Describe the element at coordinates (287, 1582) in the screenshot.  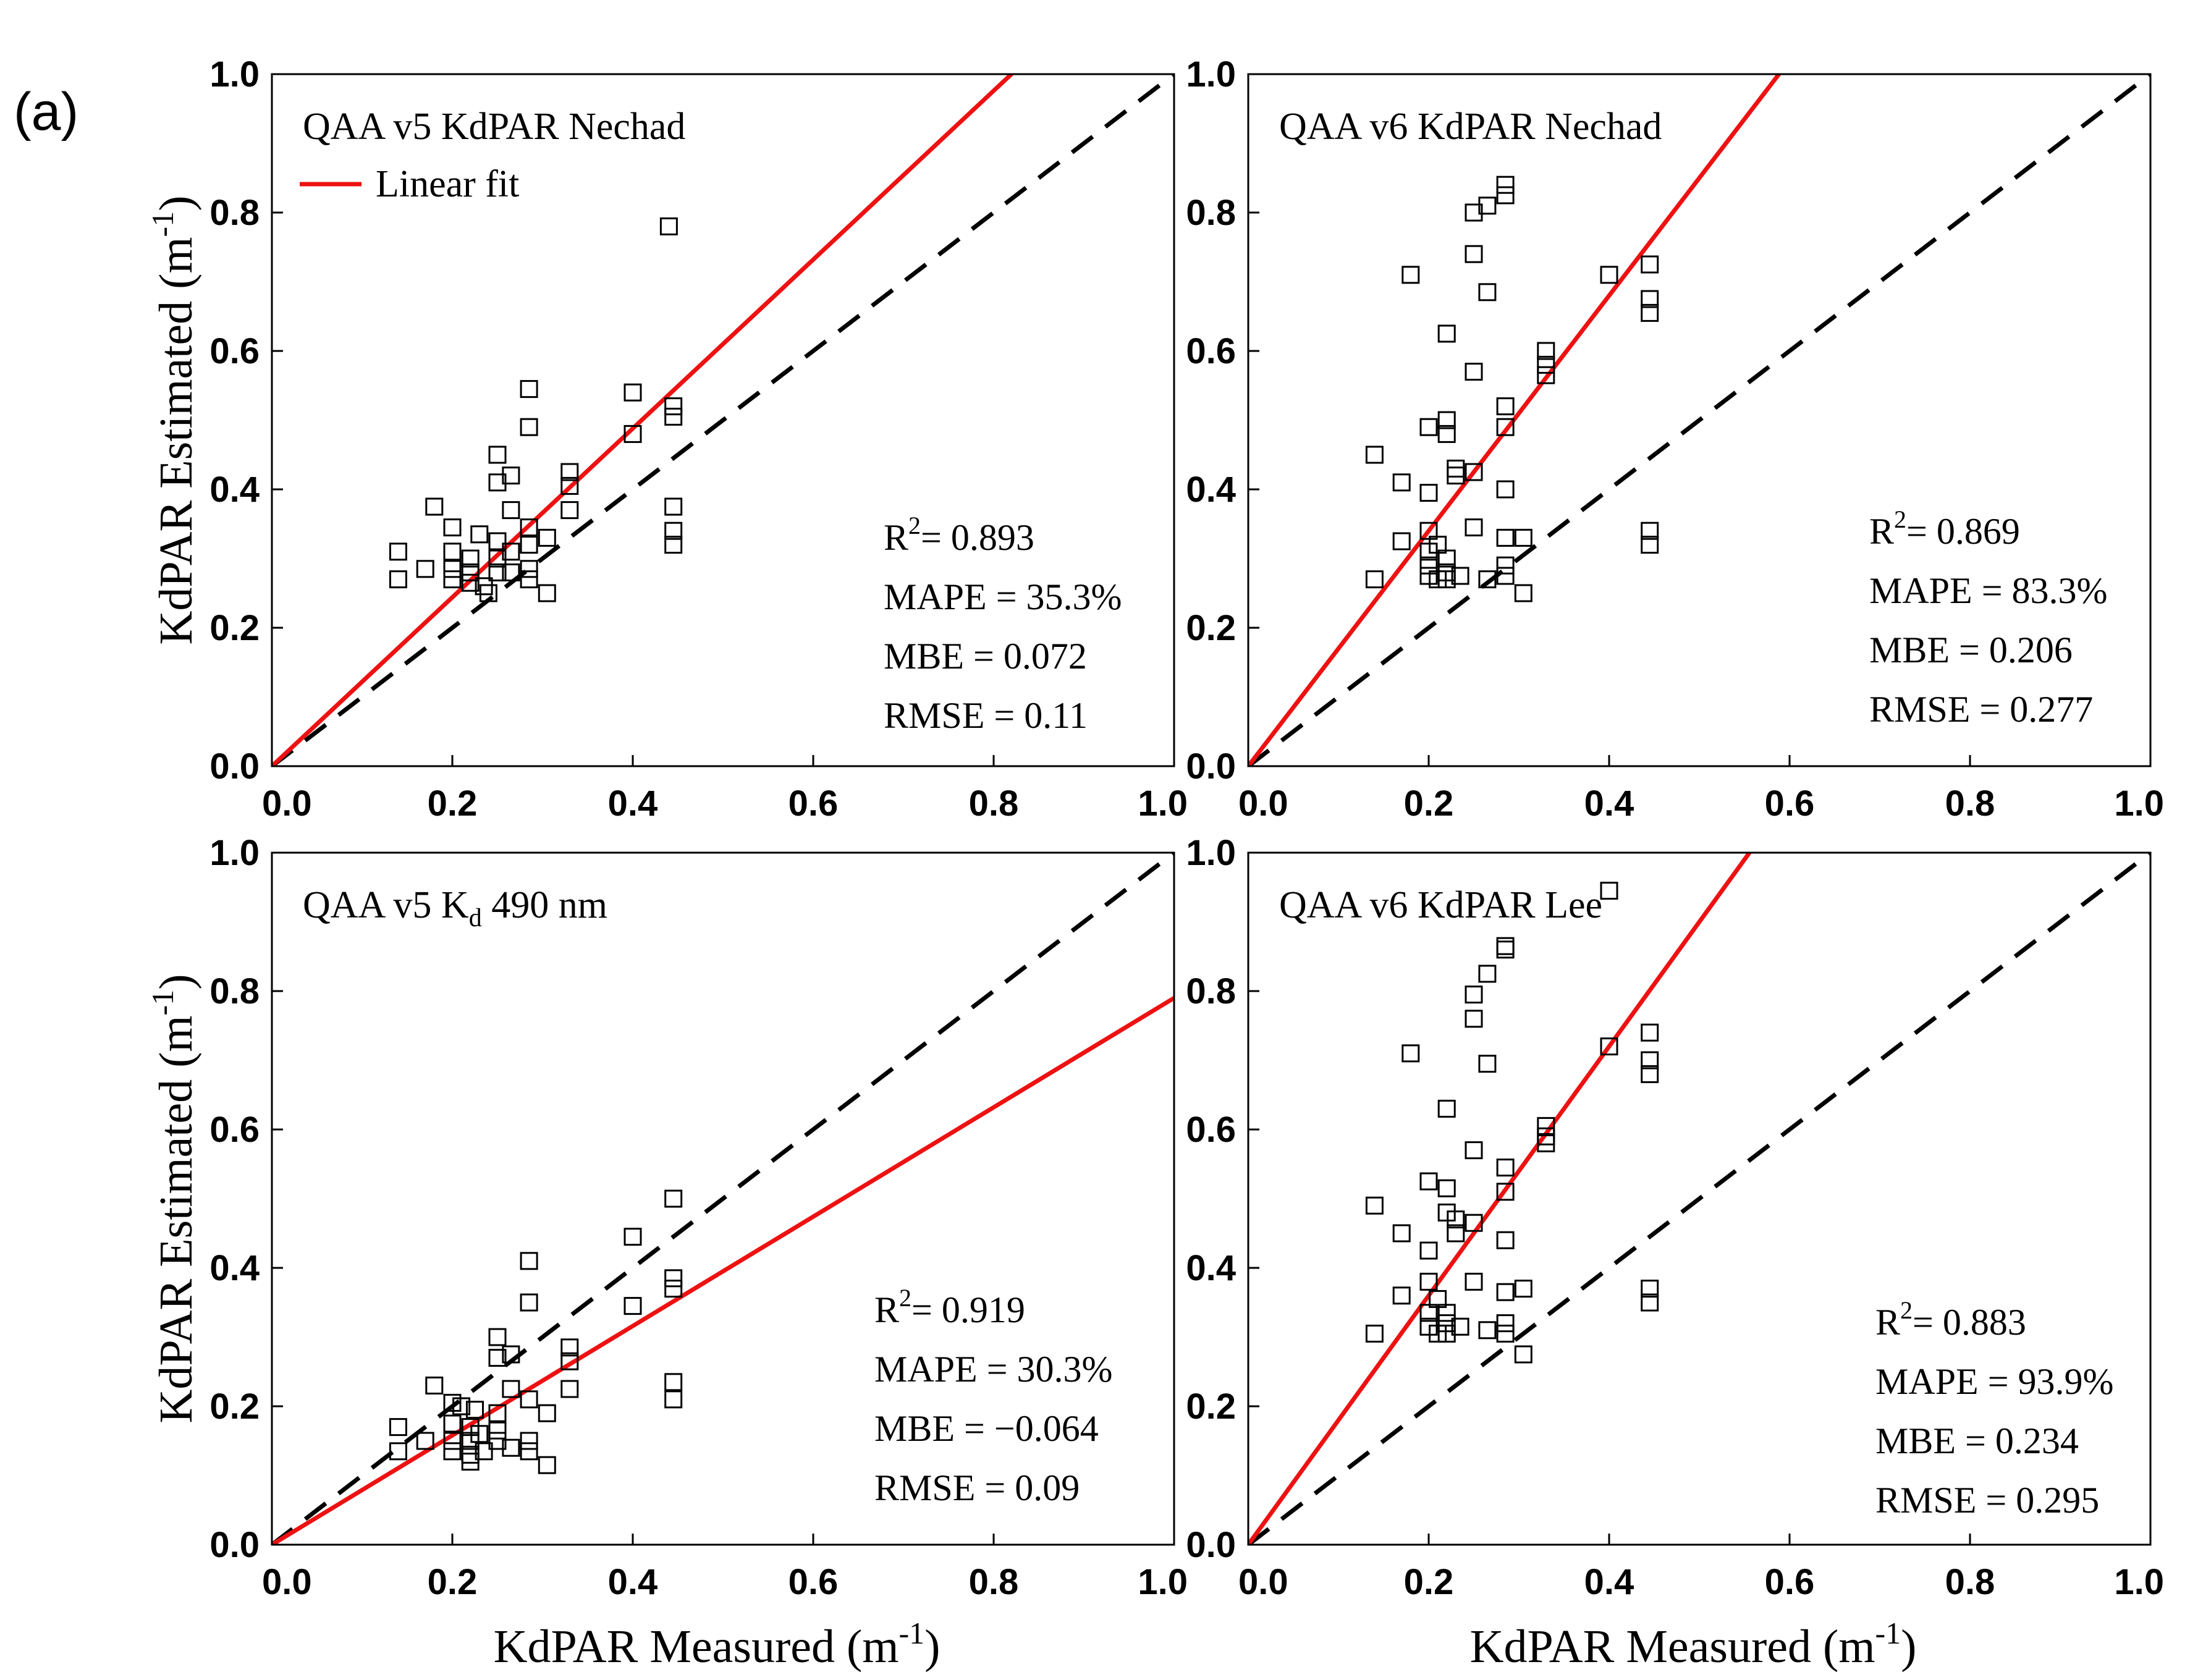
I see `x-tick-label: 0.0` at that location.